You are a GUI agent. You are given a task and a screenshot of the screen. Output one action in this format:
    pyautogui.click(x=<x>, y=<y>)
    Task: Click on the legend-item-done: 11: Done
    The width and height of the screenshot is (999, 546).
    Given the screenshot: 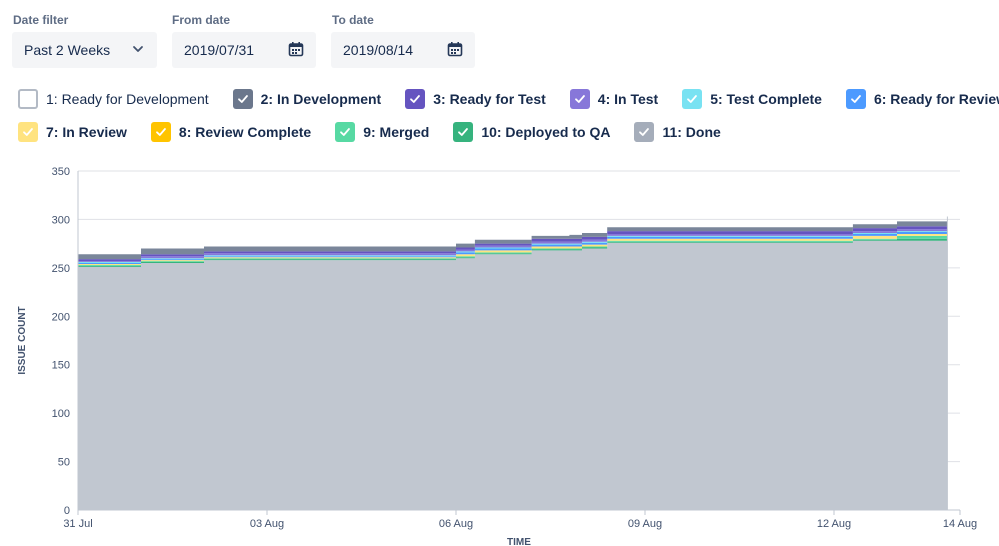 What is the action you would take?
    pyautogui.click(x=677, y=132)
    